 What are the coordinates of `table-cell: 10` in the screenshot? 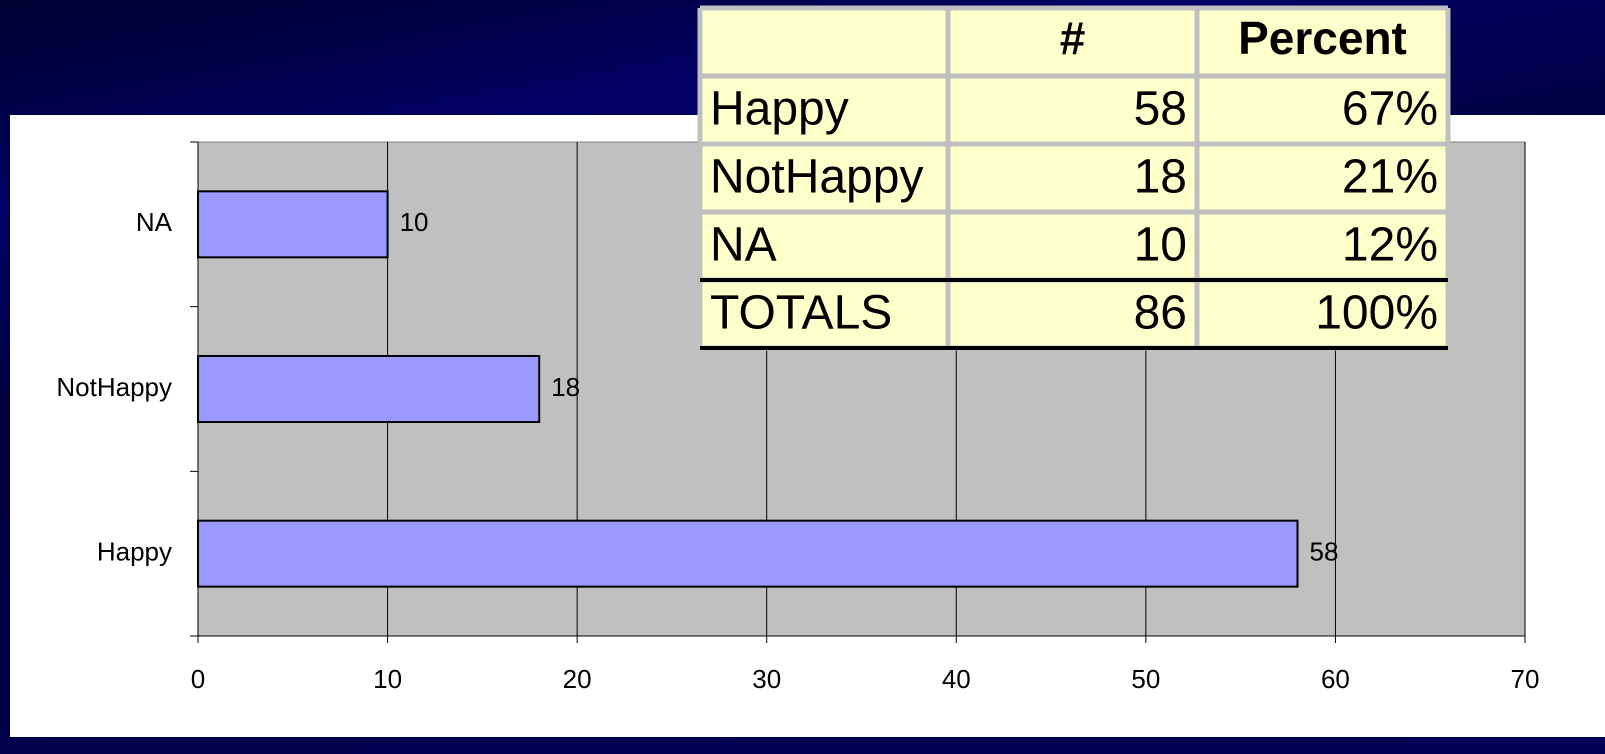 It's located at (1160, 245).